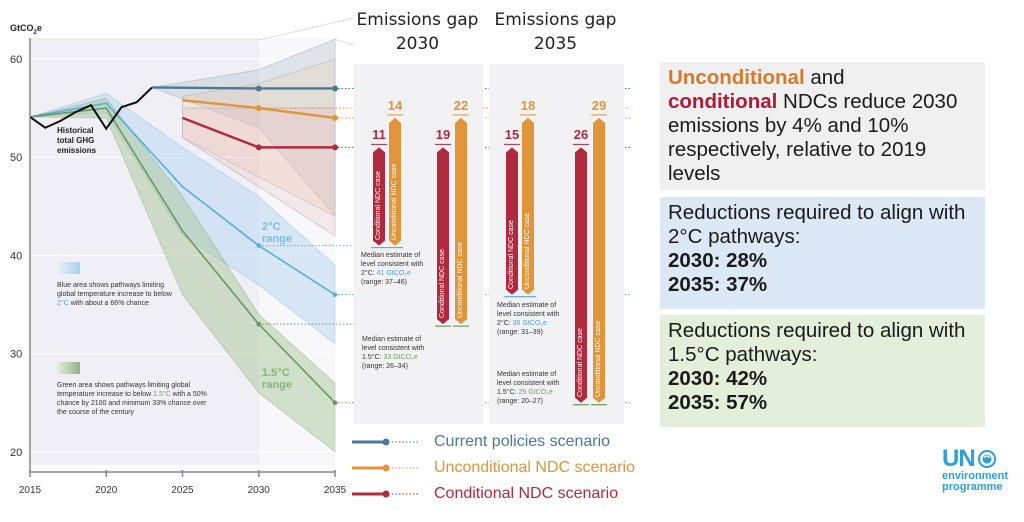 This screenshot has width=1024, height=522. What do you see at coordinates (243, 88) in the screenshot?
I see `scenario-line` at bounding box center [243, 88].